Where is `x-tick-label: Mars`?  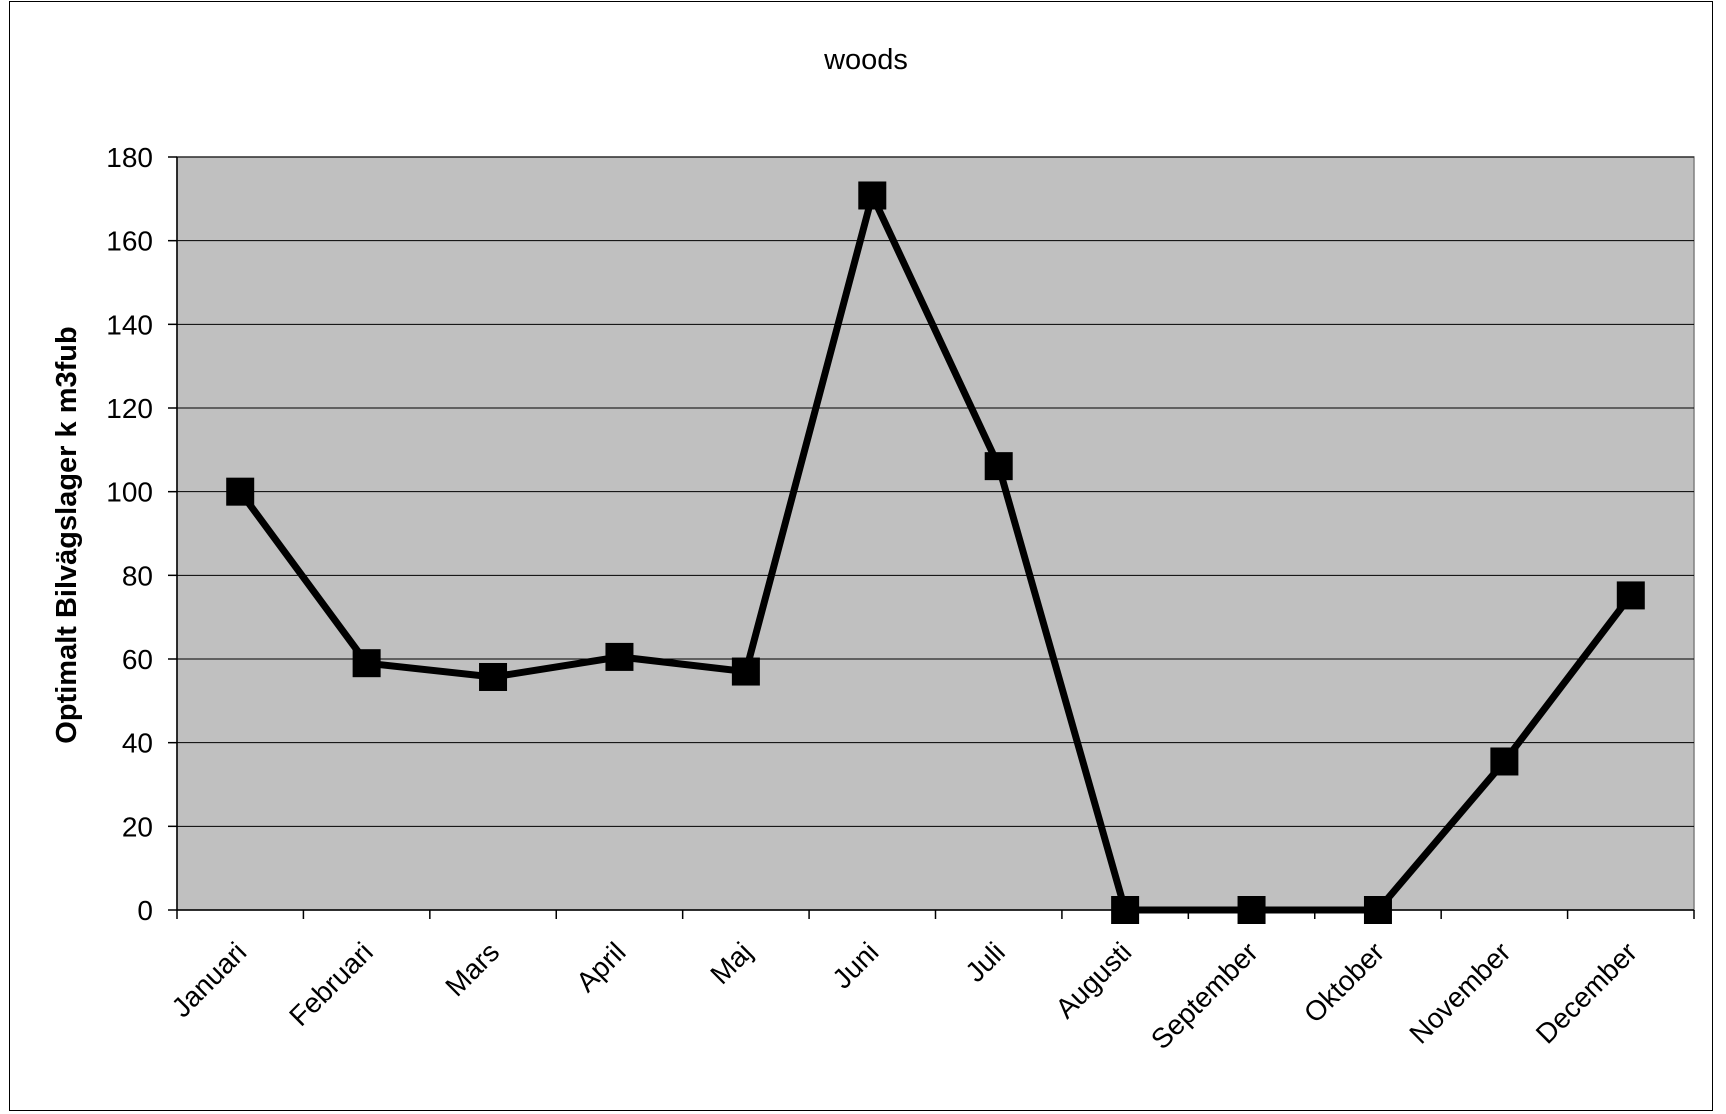
x-tick-label: Mars is located at coordinates (472, 969).